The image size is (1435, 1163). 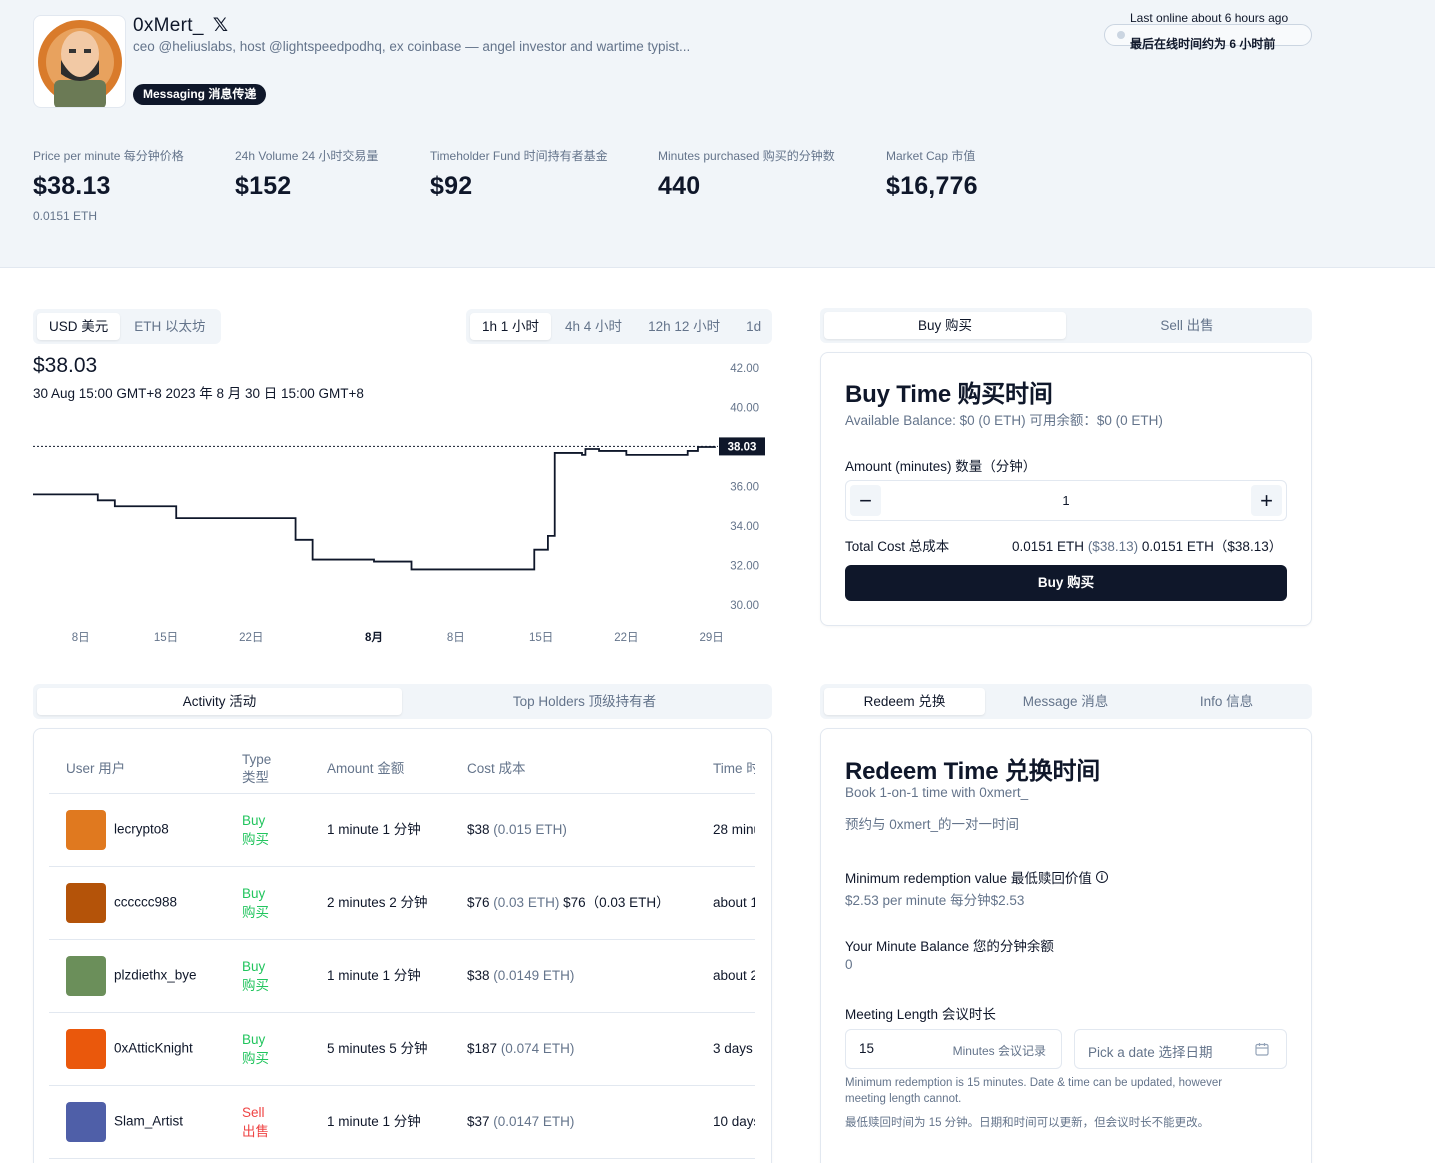 I want to click on total-cost-zh: 0.0151 ETH（$38.13）, so click(x=1212, y=546).